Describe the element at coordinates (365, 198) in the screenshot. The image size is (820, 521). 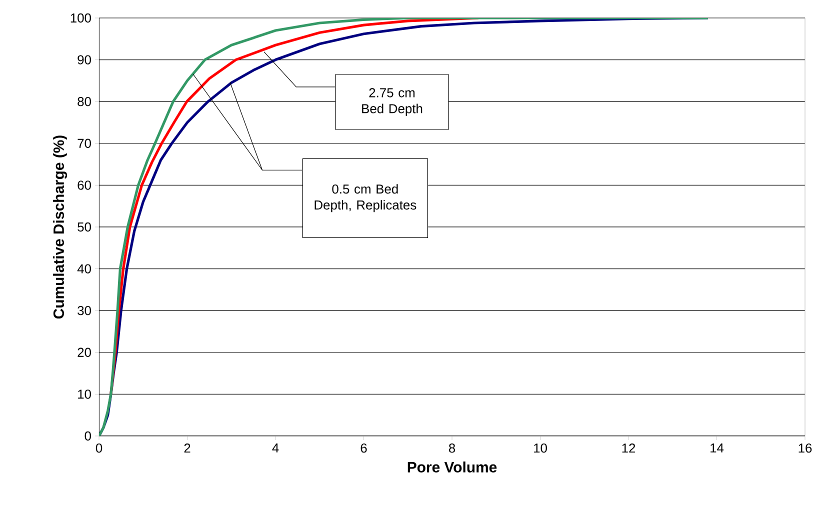
I see `annotation: 0.5 cm Bed Depth, Replicates` at that location.